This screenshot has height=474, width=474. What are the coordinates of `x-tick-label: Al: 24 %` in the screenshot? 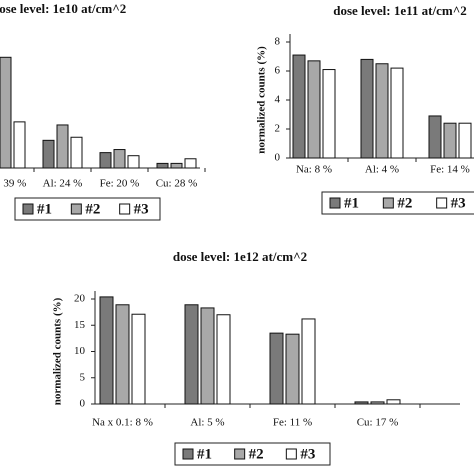 It's located at (63, 184).